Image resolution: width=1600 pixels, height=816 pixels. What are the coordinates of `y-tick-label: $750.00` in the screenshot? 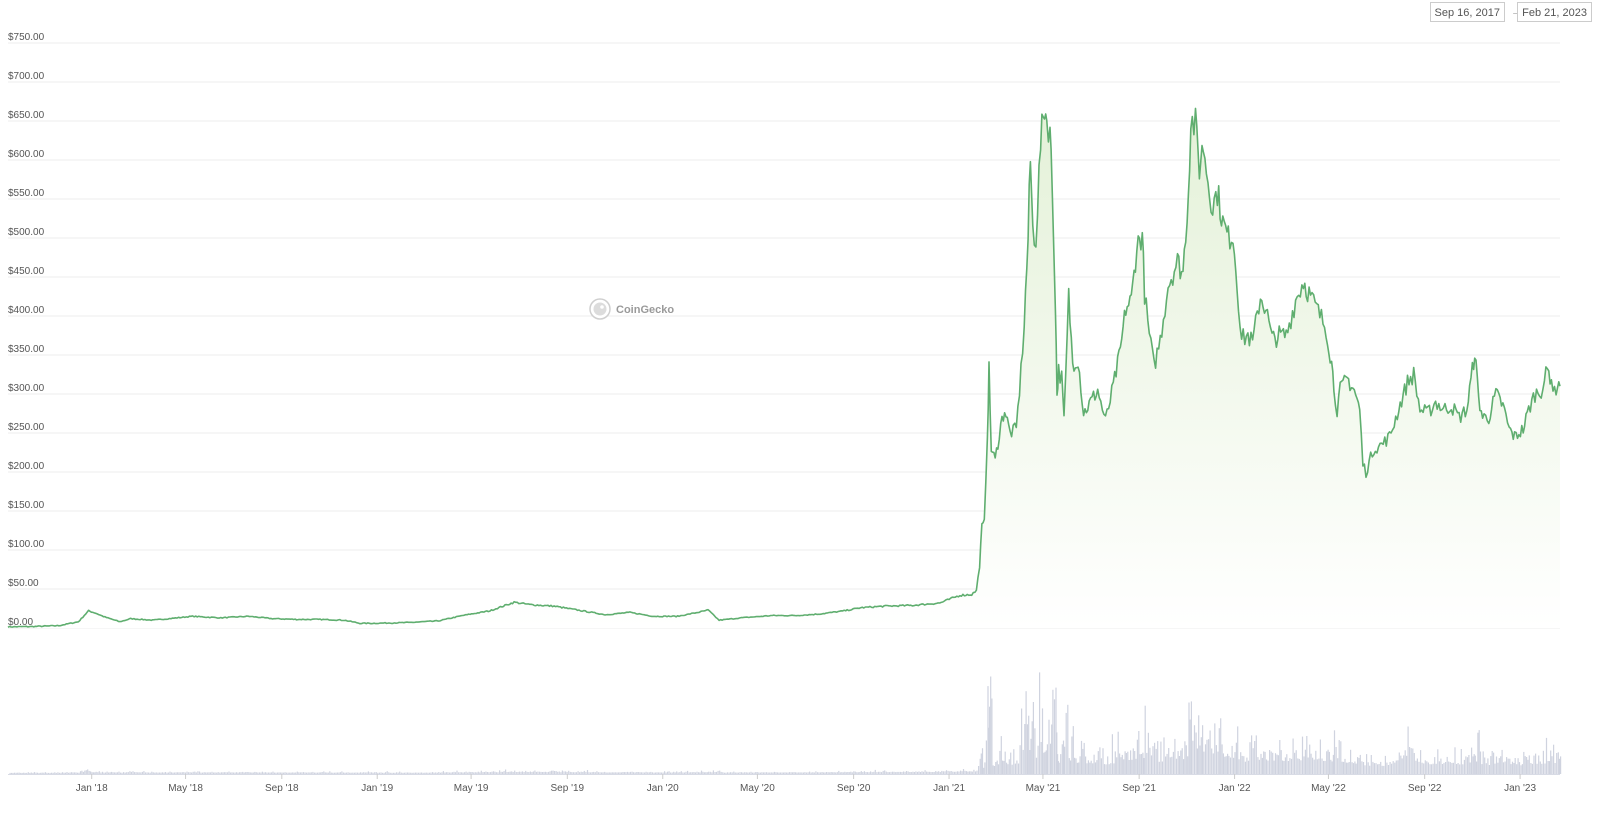 It's located at (26, 37).